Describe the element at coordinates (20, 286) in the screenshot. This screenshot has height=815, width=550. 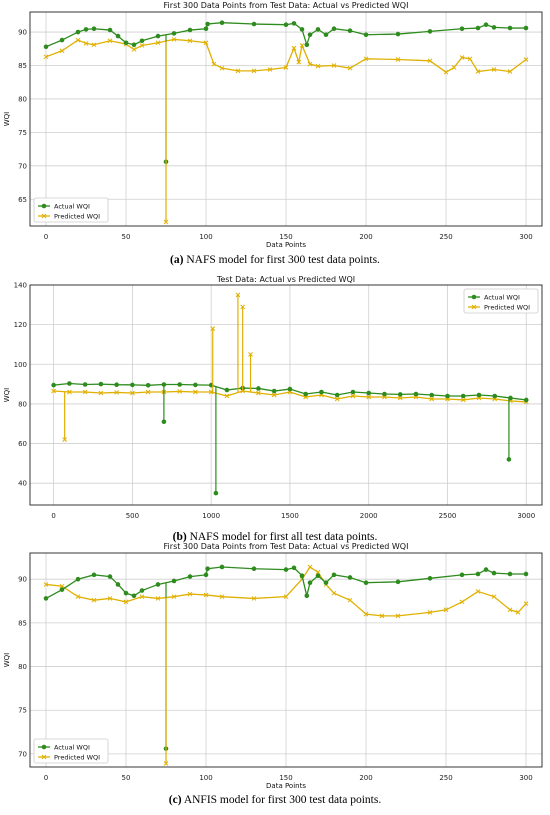
I see `y-tick-label: 140` at that location.